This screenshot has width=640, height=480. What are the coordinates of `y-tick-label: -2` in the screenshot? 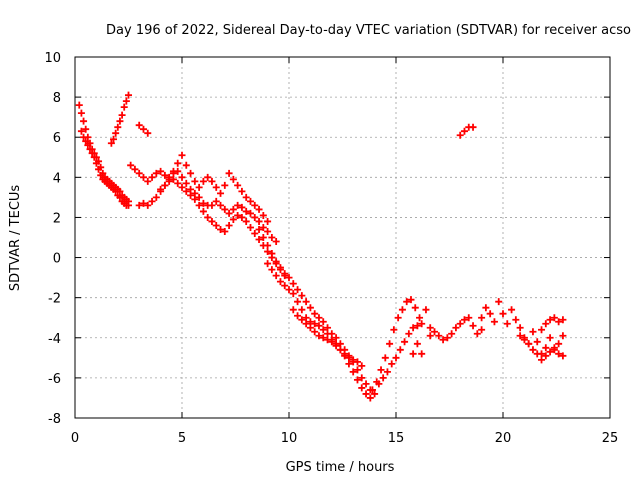 It's located at (54, 299).